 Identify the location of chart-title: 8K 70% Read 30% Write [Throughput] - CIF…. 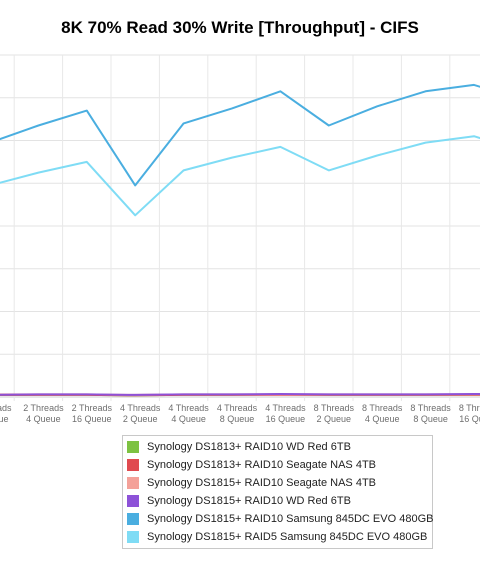
(240, 27).